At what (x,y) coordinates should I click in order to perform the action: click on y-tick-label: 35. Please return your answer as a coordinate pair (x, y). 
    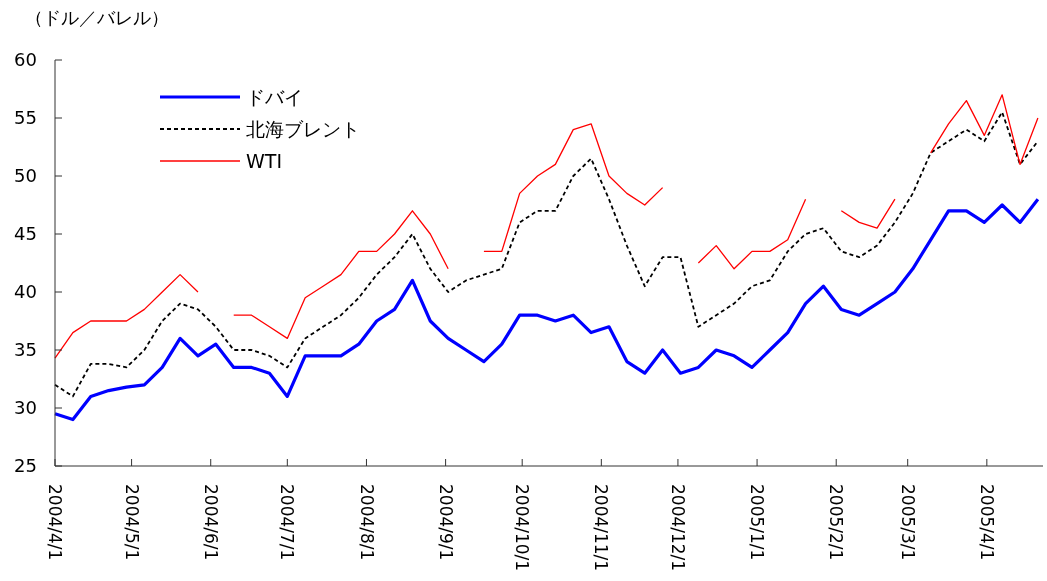
    Looking at the image, I should click on (25, 350).